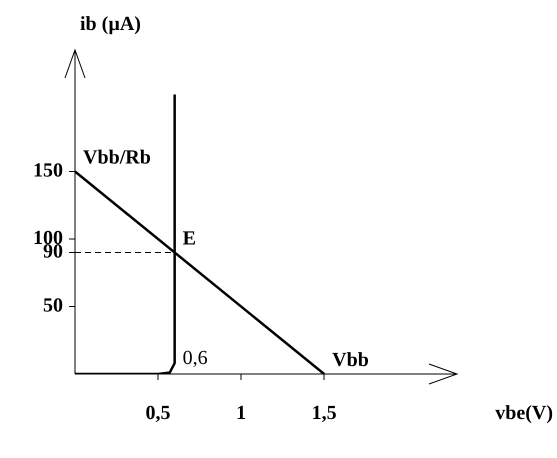 The image size is (557, 458). What do you see at coordinates (53, 305) in the screenshot?
I see `y-tick-label: 50` at bounding box center [53, 305].